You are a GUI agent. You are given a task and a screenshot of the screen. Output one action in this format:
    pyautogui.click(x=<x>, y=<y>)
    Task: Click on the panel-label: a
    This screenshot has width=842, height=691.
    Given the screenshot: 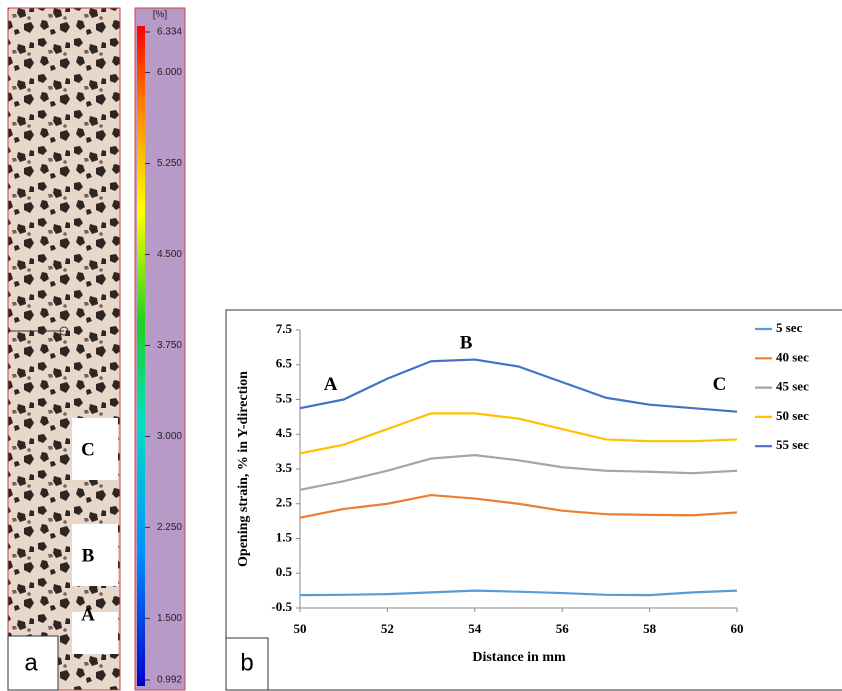 What is the action you would take?
    pyautogui.click(x=31, y=662)
    